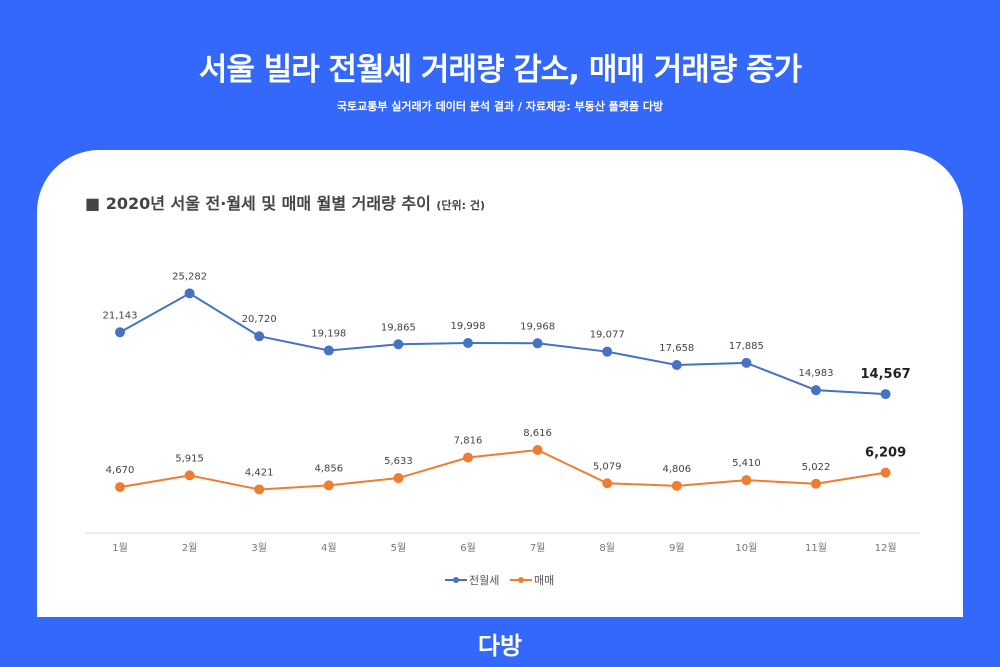 This screenshot has height=667, width=1000. What do you see at coordinates (886, 548) in the screenshot?
I see `x-tick-label: 12월` at bounding box center [886, 548].